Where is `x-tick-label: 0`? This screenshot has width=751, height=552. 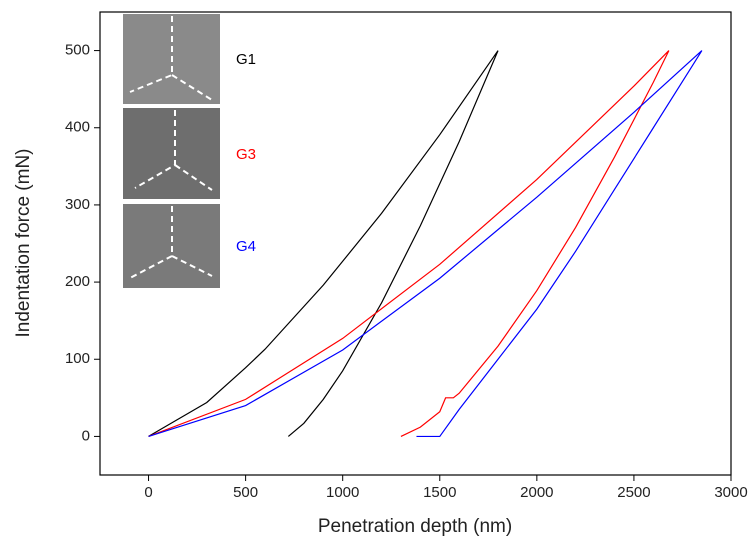 x-tick-label: 0 is located at coordinates (148, 492).